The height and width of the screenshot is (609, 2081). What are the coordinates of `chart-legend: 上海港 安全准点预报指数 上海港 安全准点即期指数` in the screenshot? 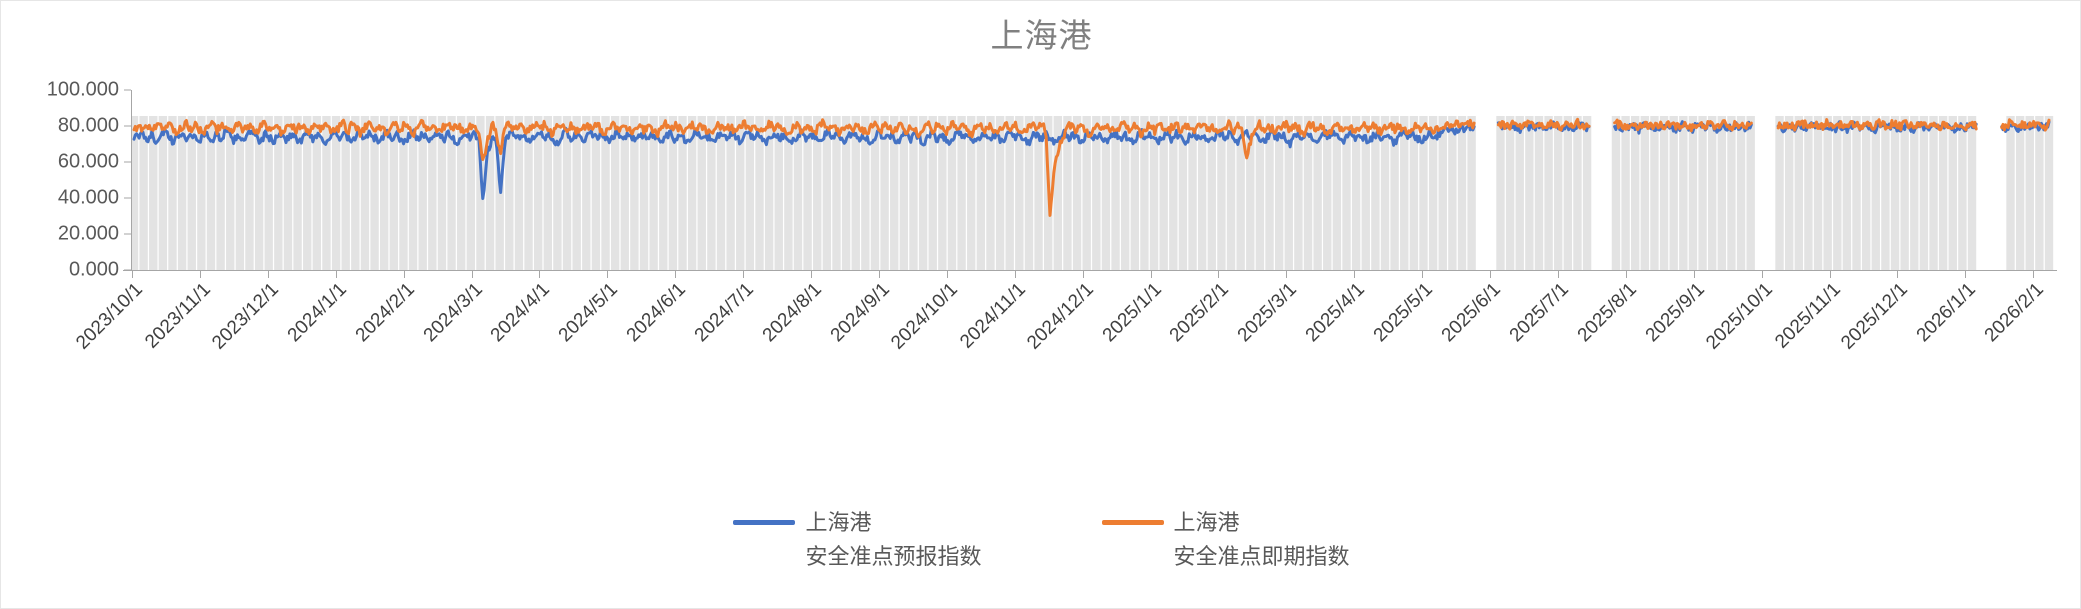 It's located at (1040, 540).